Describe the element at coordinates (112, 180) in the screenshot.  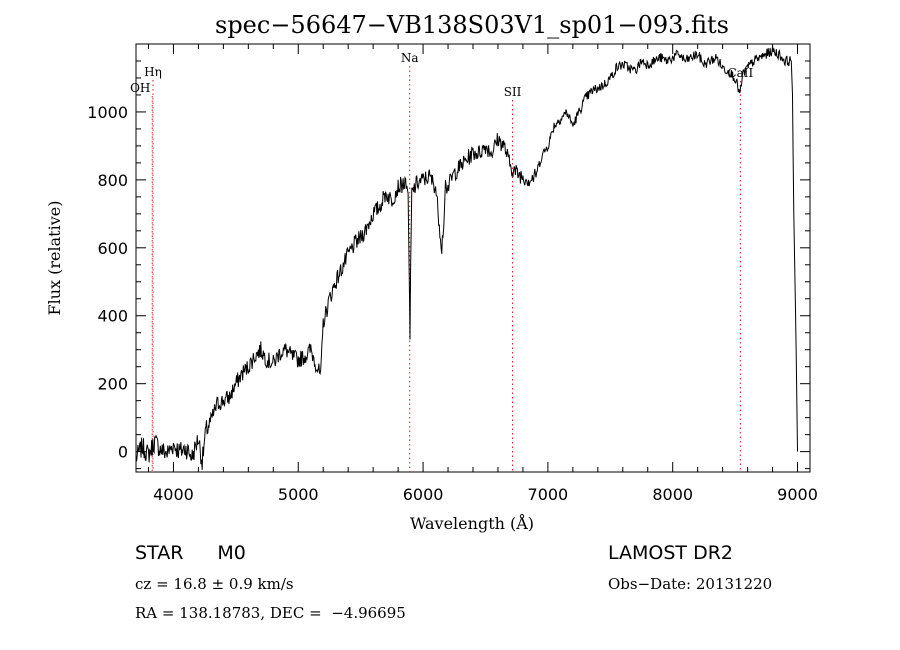
I see `y-tick-label: 800` at that location.